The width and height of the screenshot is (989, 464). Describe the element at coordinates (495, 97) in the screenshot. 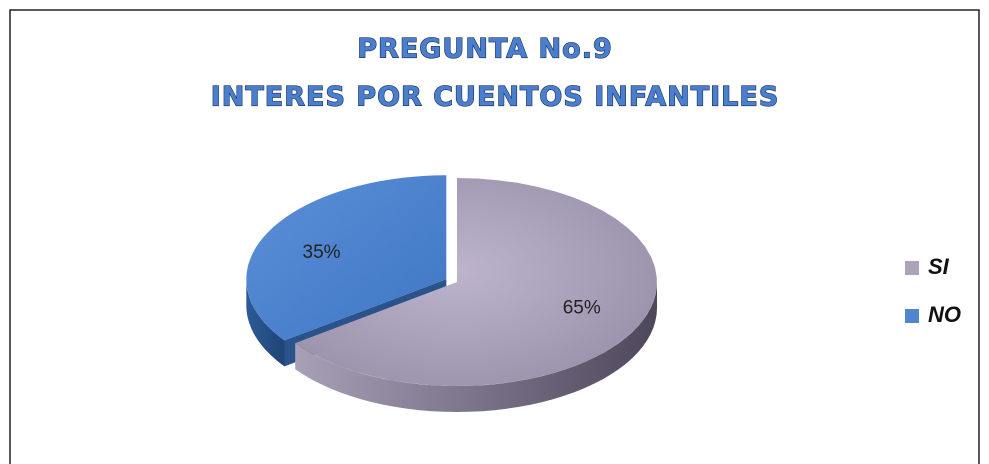

I see `chart-subtitle: INTERES POR CUENTOS INFANTILES` at that location.